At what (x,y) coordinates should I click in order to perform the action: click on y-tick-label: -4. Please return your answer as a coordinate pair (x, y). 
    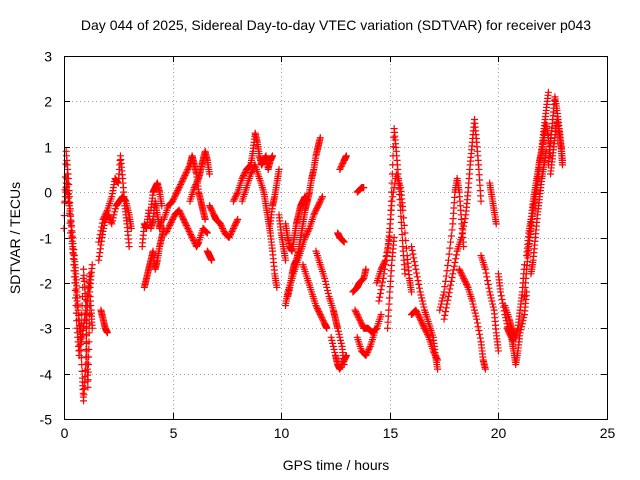
    Looking at the image, I should click on (46, 375).